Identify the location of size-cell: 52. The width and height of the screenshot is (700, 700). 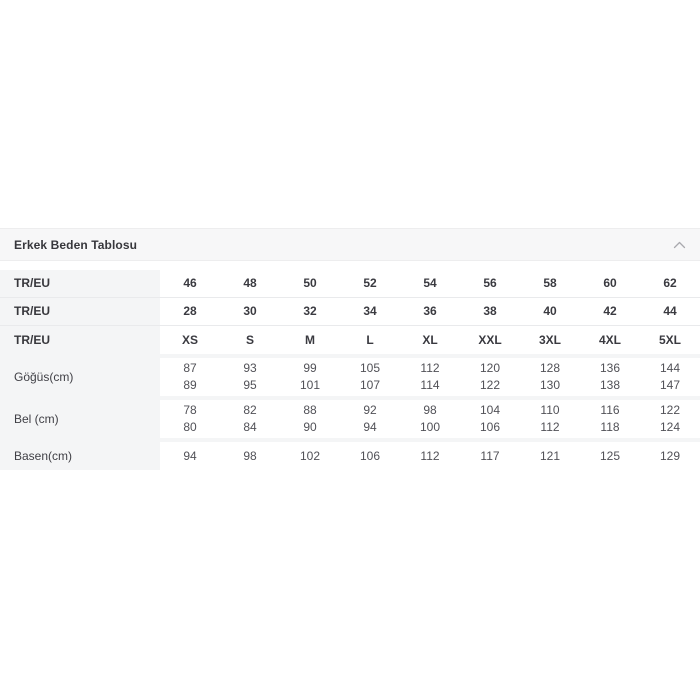
(370, 283).